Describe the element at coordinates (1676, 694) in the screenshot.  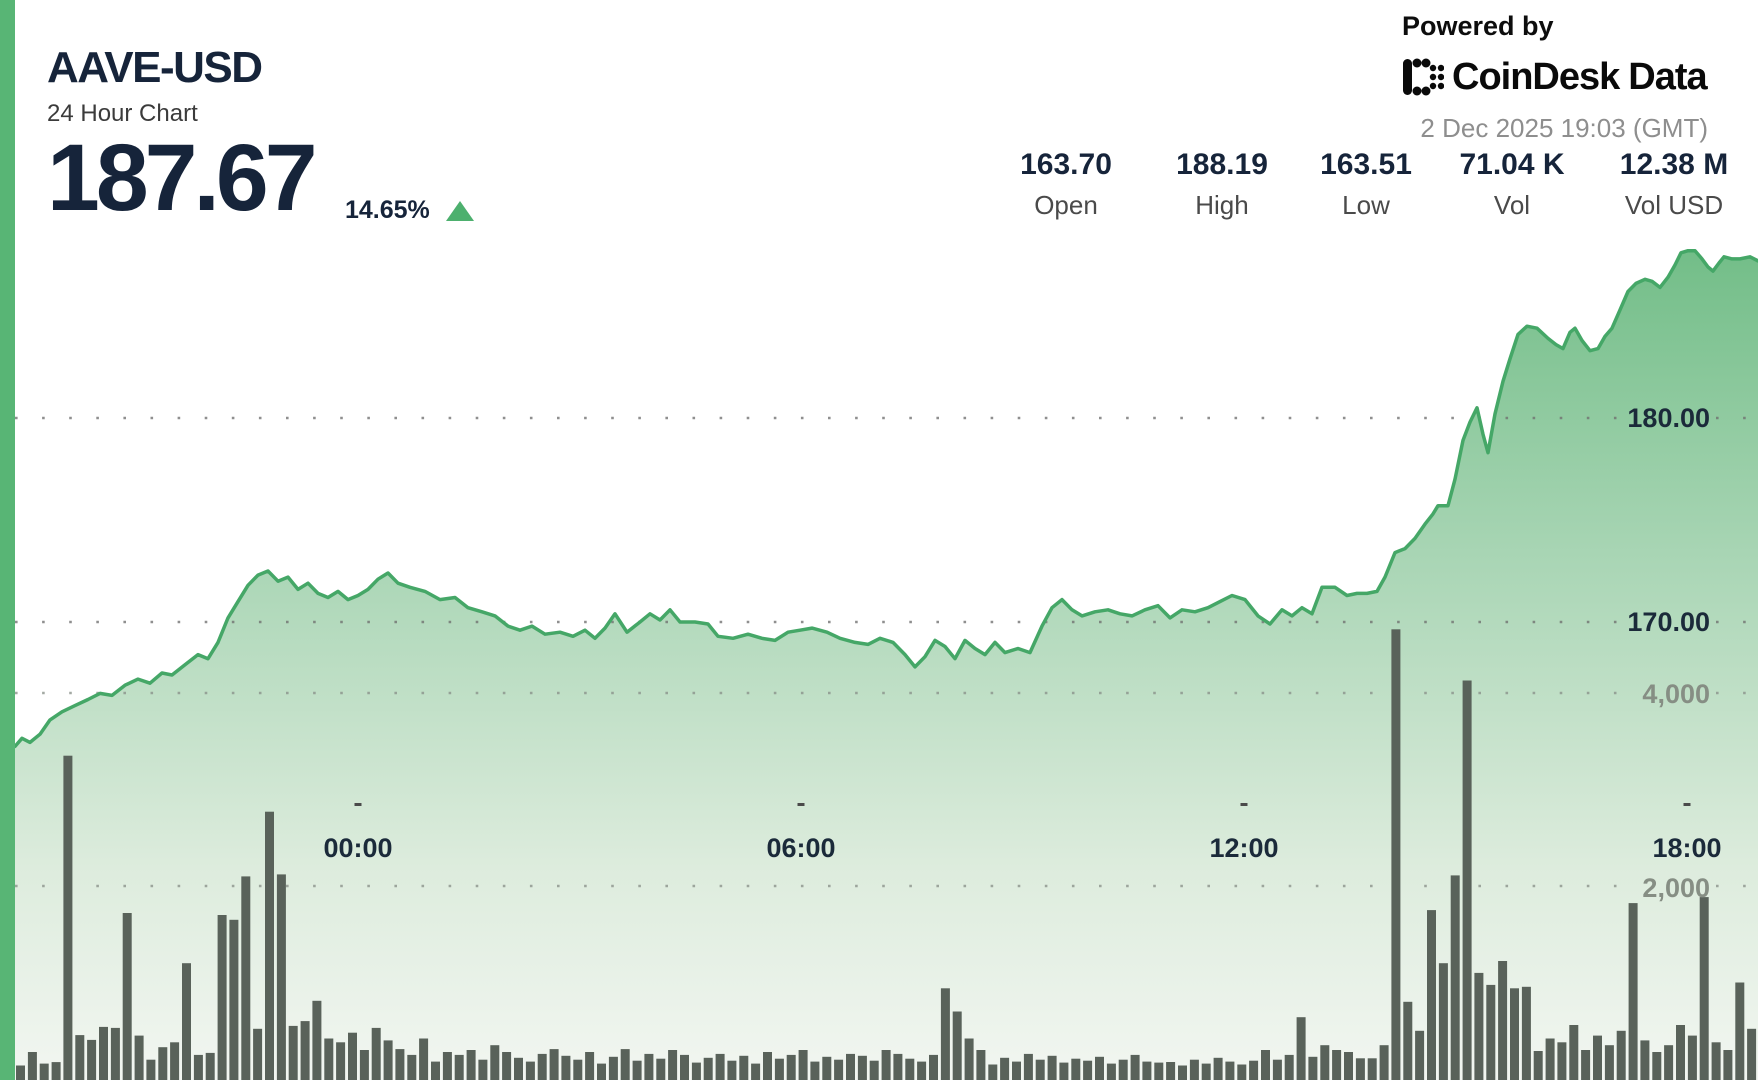
I see `volume-axis-label: 4,000` at that location.